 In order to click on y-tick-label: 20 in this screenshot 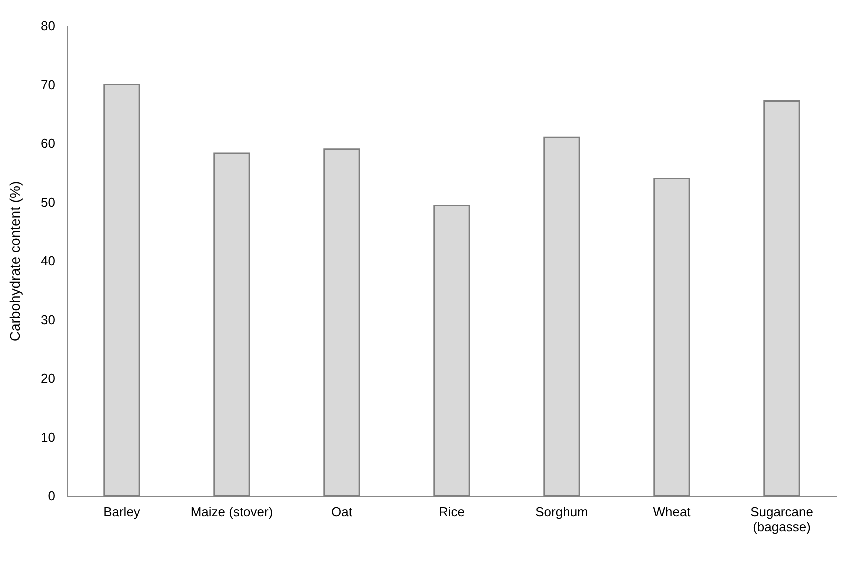, I will do `click(48, 378)`.